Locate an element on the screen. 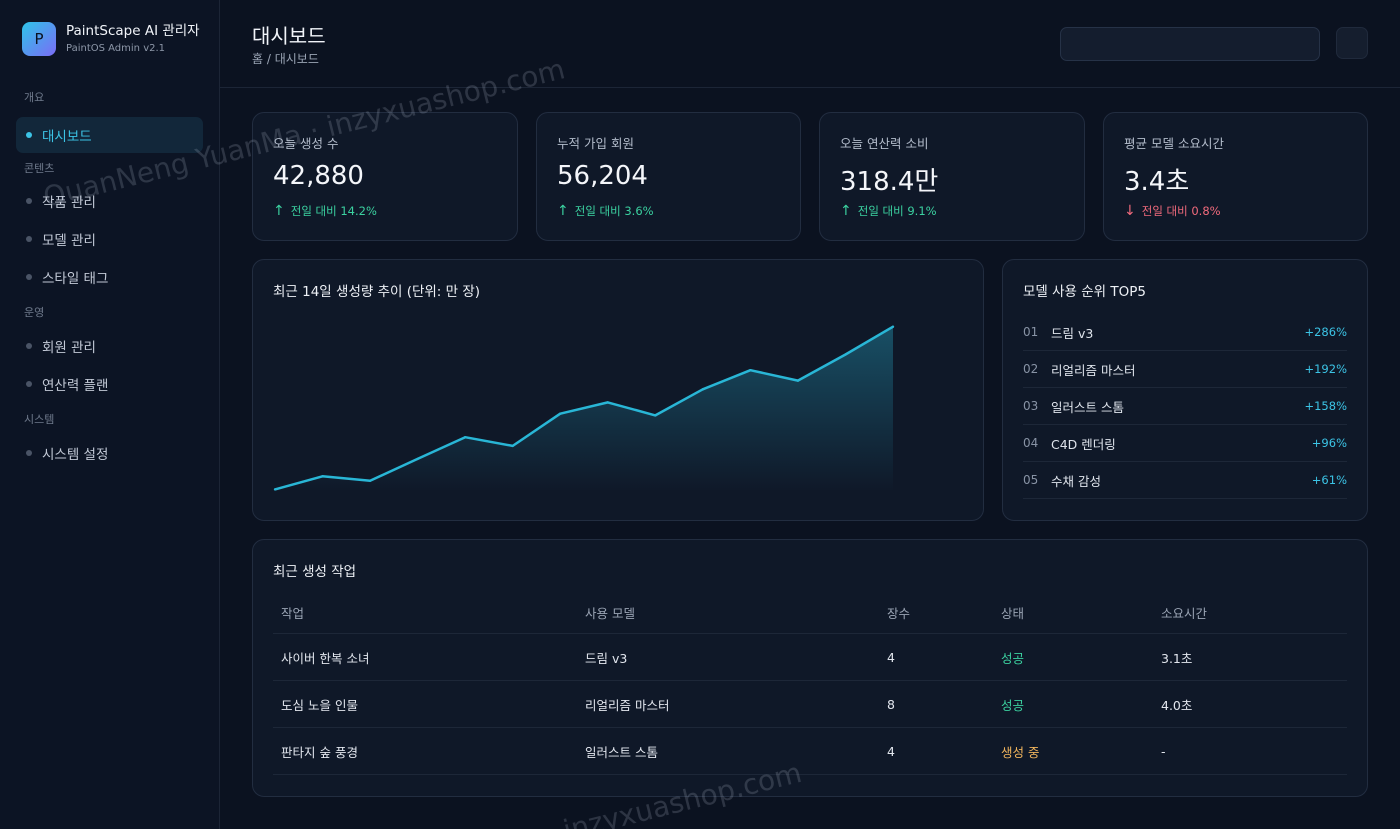 The image size is (1400, 829). stat-label: 오늘 생성 수 is located at coordinates (306, 143).